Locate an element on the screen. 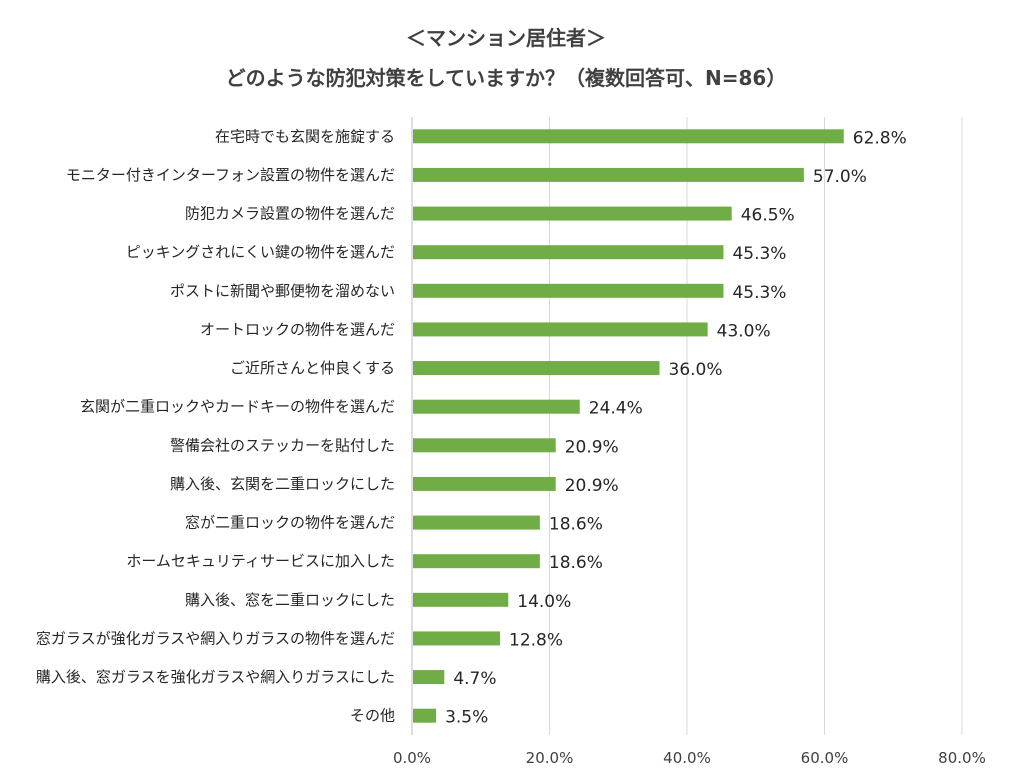 The image size is (1012, 782). category-label: 購入後、玄関を二重ロックにした is located at coordinates (282, 484).